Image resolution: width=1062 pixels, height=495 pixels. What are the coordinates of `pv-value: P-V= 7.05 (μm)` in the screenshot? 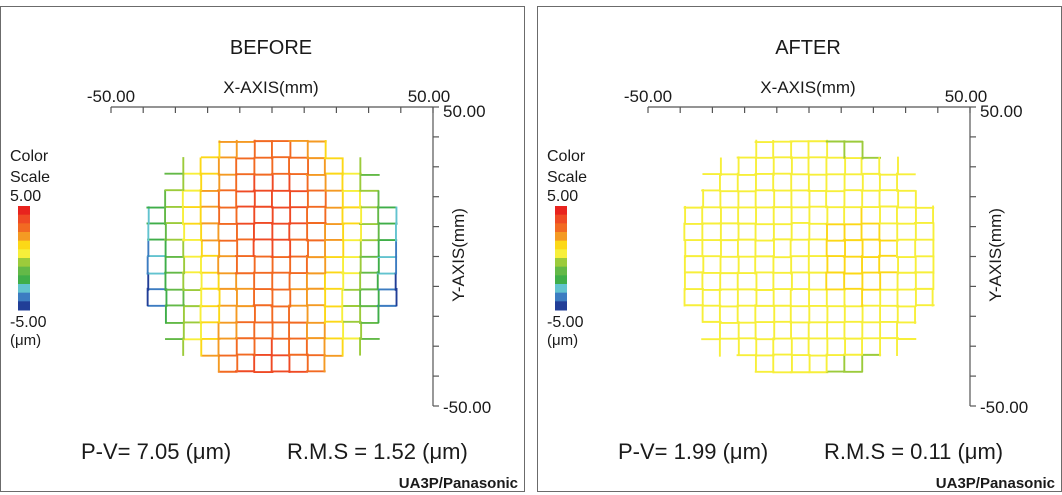 It's located at (156, 451).